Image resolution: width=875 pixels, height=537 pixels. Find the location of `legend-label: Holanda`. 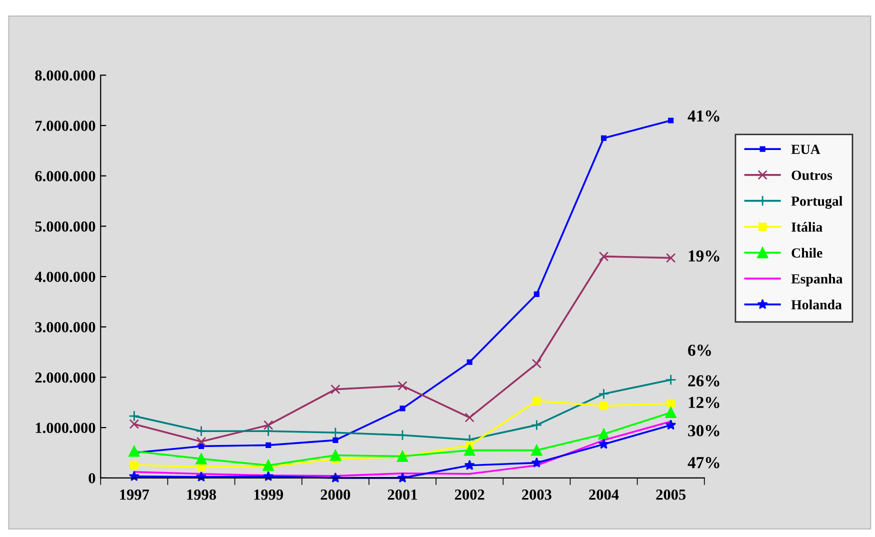

legend-label: Holanda is located at coordinates (816, 305).